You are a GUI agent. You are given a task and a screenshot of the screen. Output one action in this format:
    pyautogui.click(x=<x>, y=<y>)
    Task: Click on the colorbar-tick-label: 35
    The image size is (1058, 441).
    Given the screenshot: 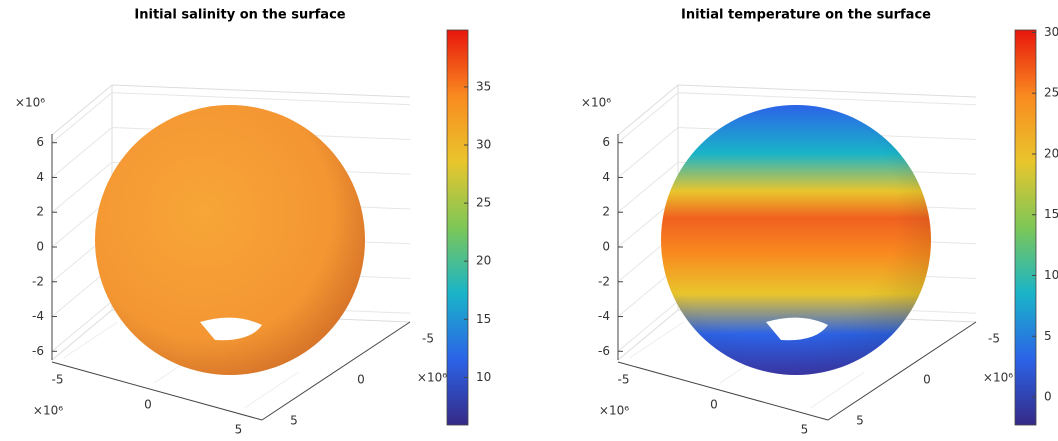 What is the action you would take?
    pyautogui.click(x=483, y=86)
    